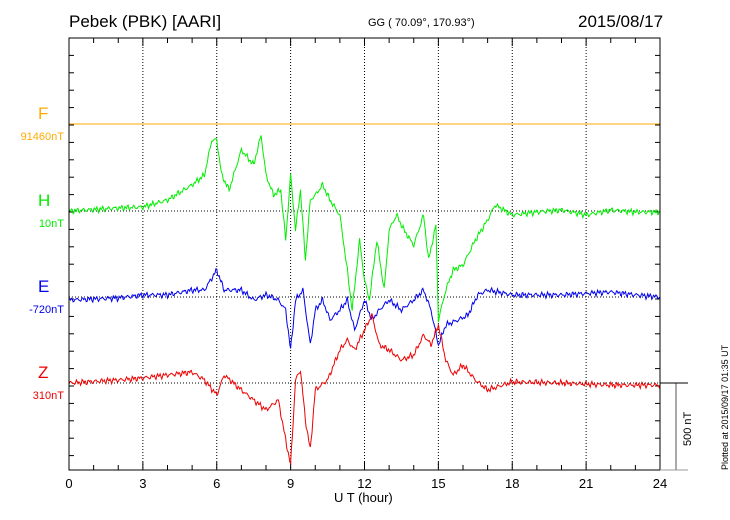 Image resolution: width=730 pixels, height=520 pixels. What do you see at coordinates (145, 21) in the screenshot?
I see `station-title: Pebek (PBK) [AARI]` at bounding box center [145, 21].